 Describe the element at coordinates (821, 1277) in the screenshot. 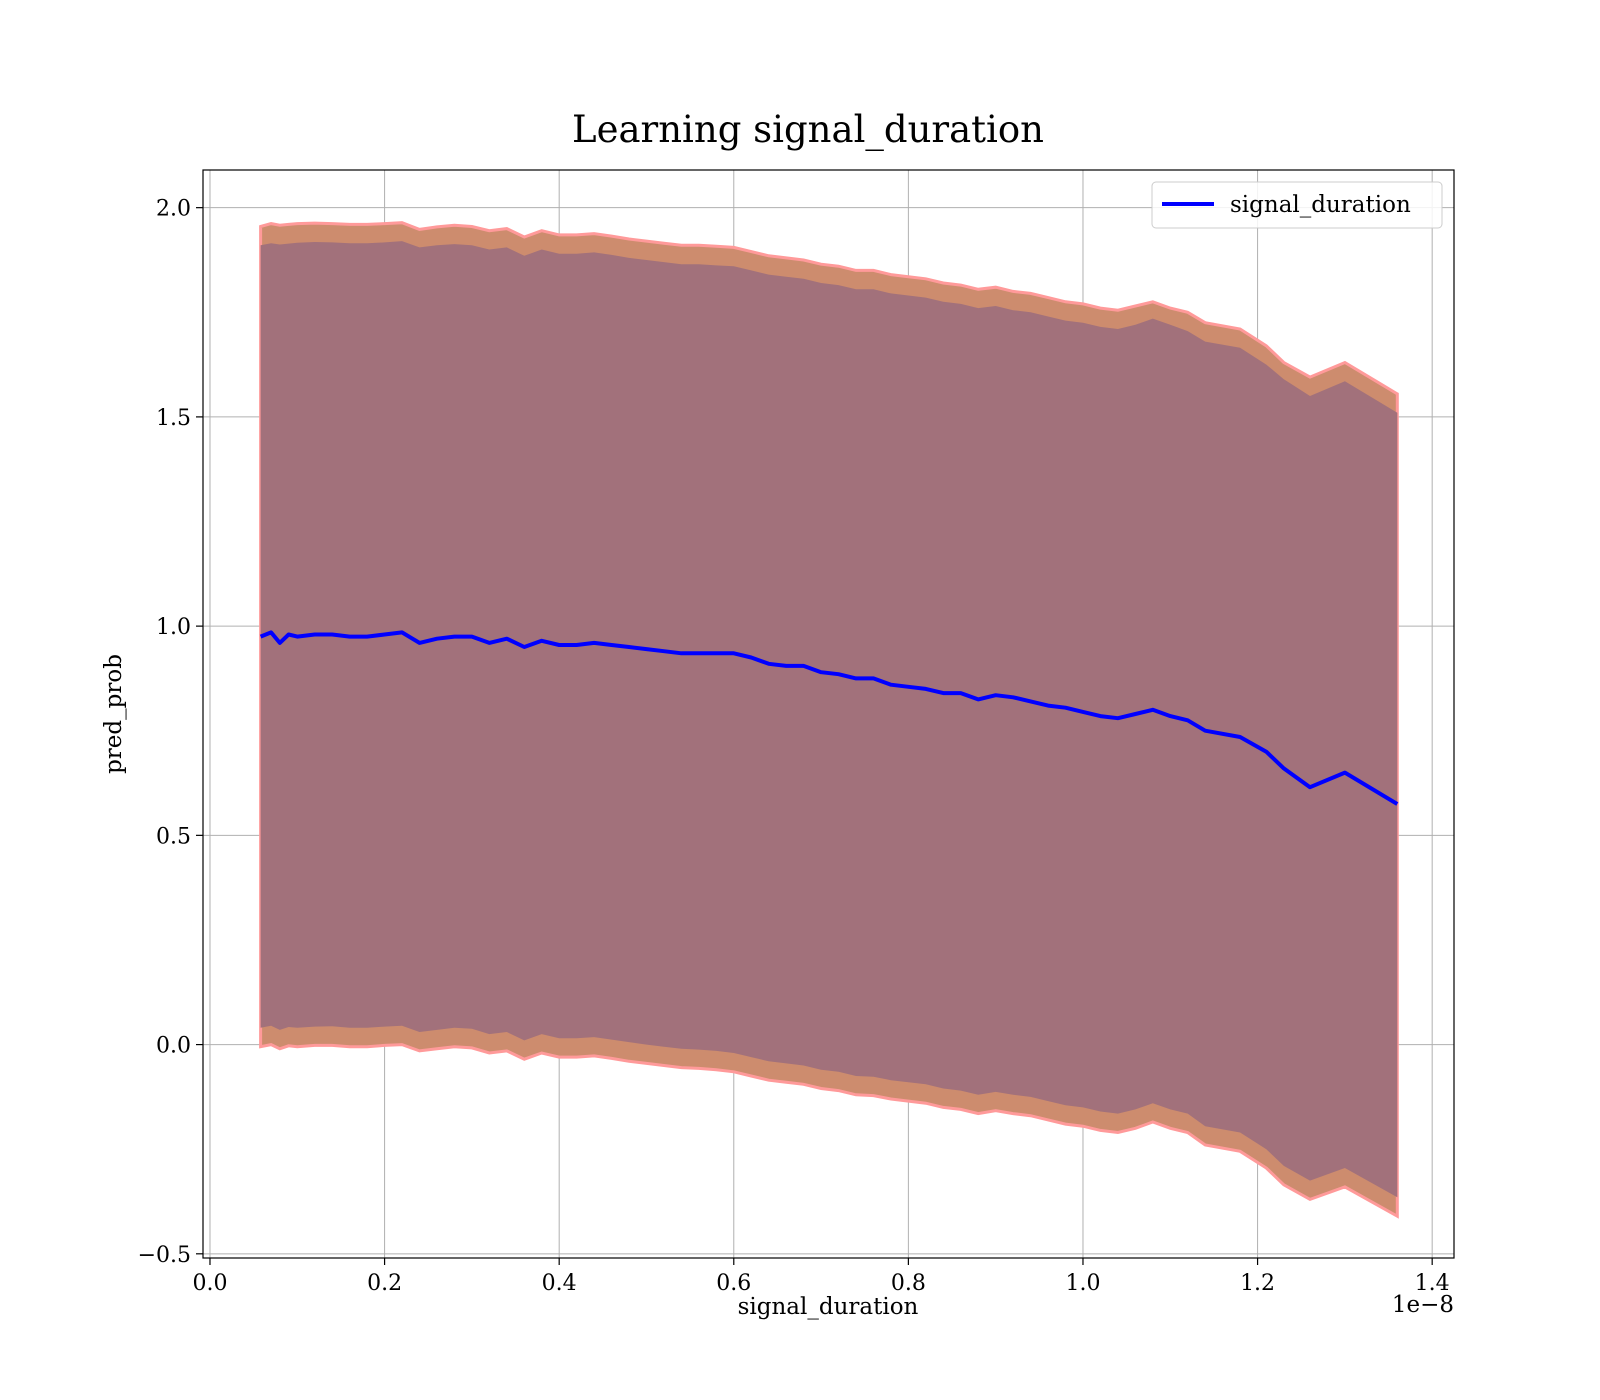

I see `x-axis-ticks: 0.0 0.2 0.4 0.6 0.8 1.0 1.2 1.4` at that location.